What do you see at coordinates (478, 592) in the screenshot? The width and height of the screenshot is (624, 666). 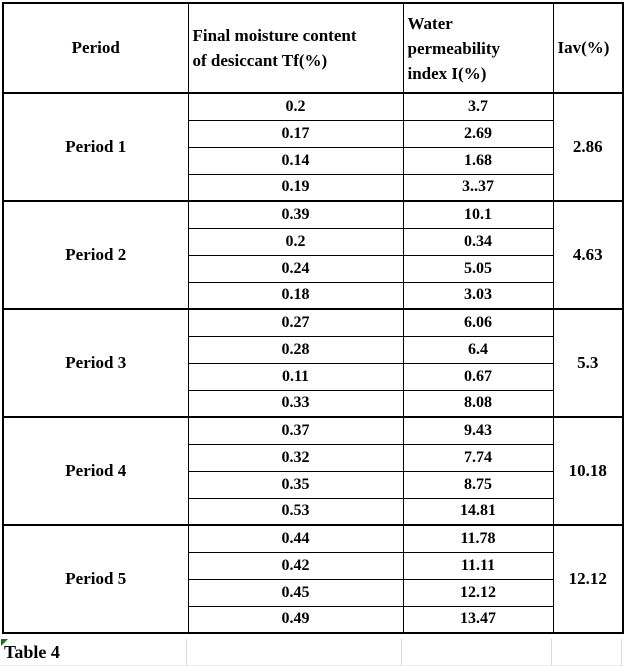 I see `i-value-cell: 12.12` at bounding box center [478, 592].